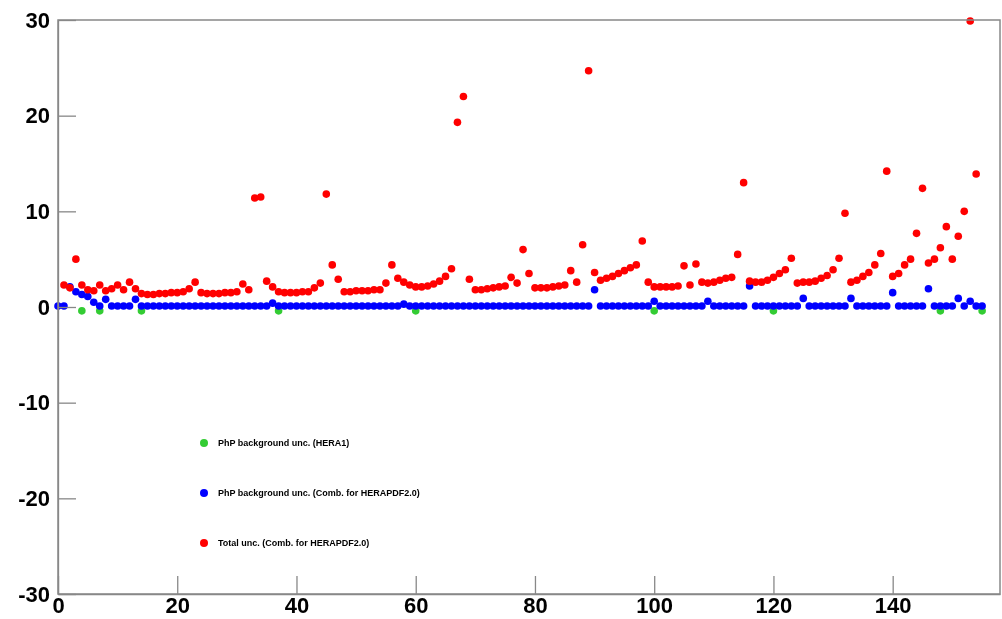  What do you see at coordinates (655, 606) in the screenshot?
I see `x-tick-label: 100` at bounding box center [655, 606].